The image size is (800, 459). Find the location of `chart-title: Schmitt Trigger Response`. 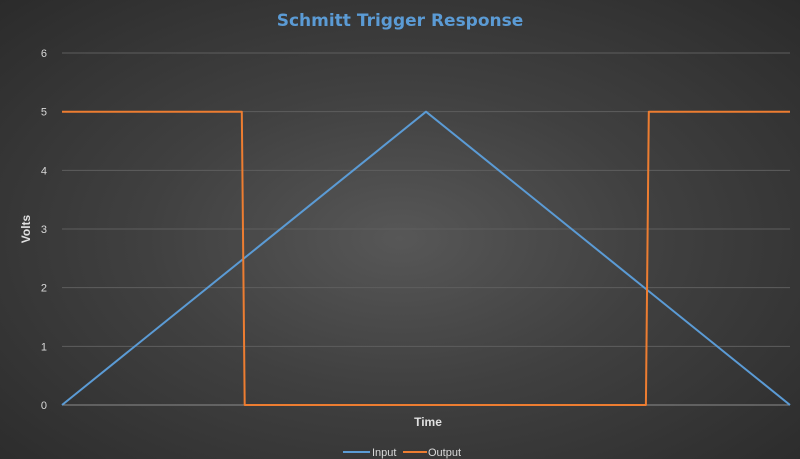

chart-title: Schmitt Trigger Response is located at coordinates (400, 21).